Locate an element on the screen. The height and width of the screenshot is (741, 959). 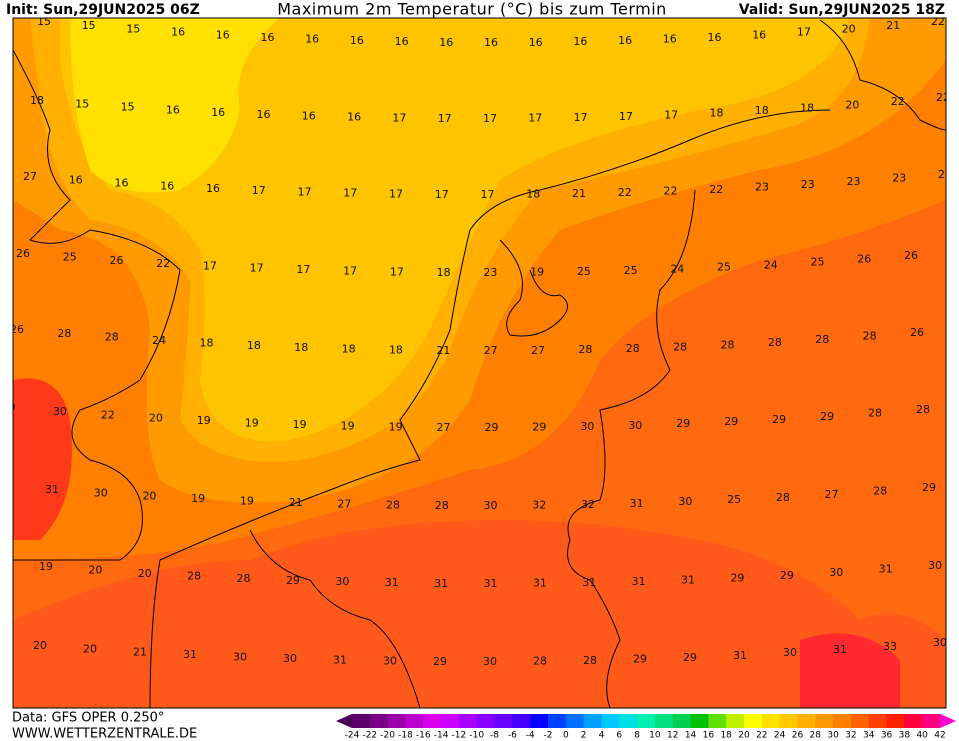
colorbar-label: -20 is located at coordinates (387, 736).